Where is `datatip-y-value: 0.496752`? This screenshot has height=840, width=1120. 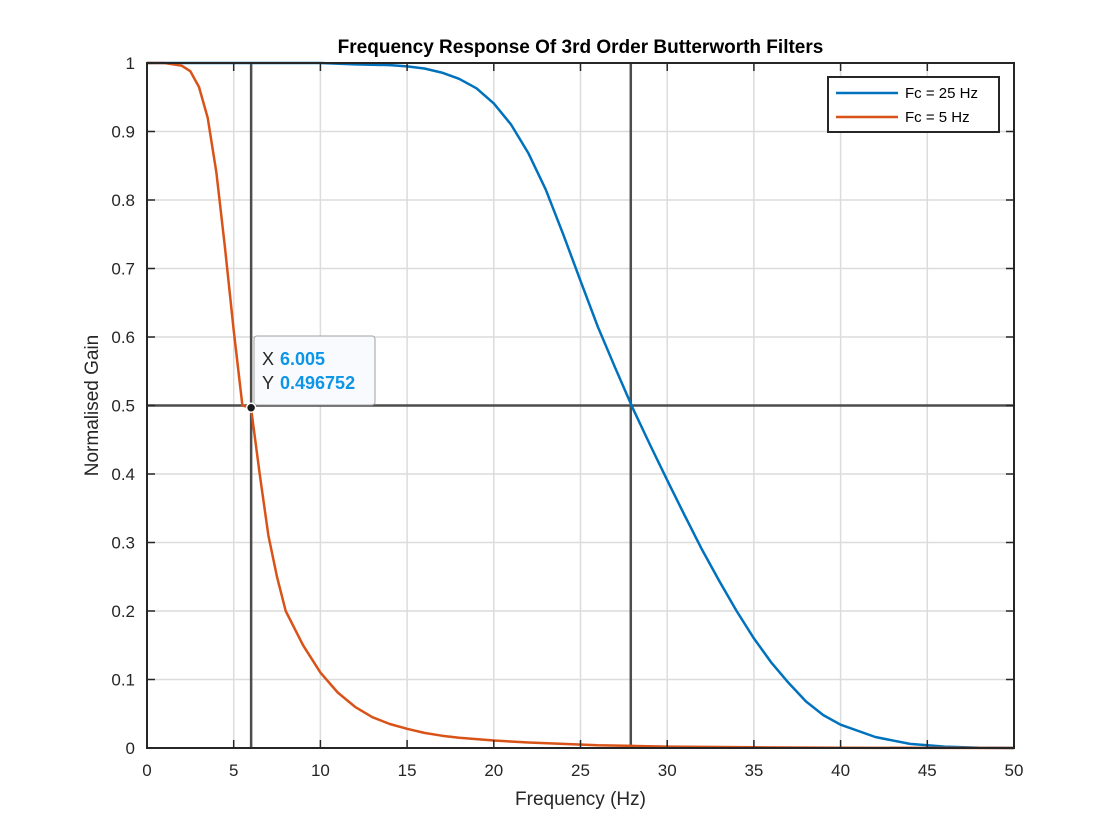
datatip-y-value: 0.496752 is located at coordinates (317, 383).